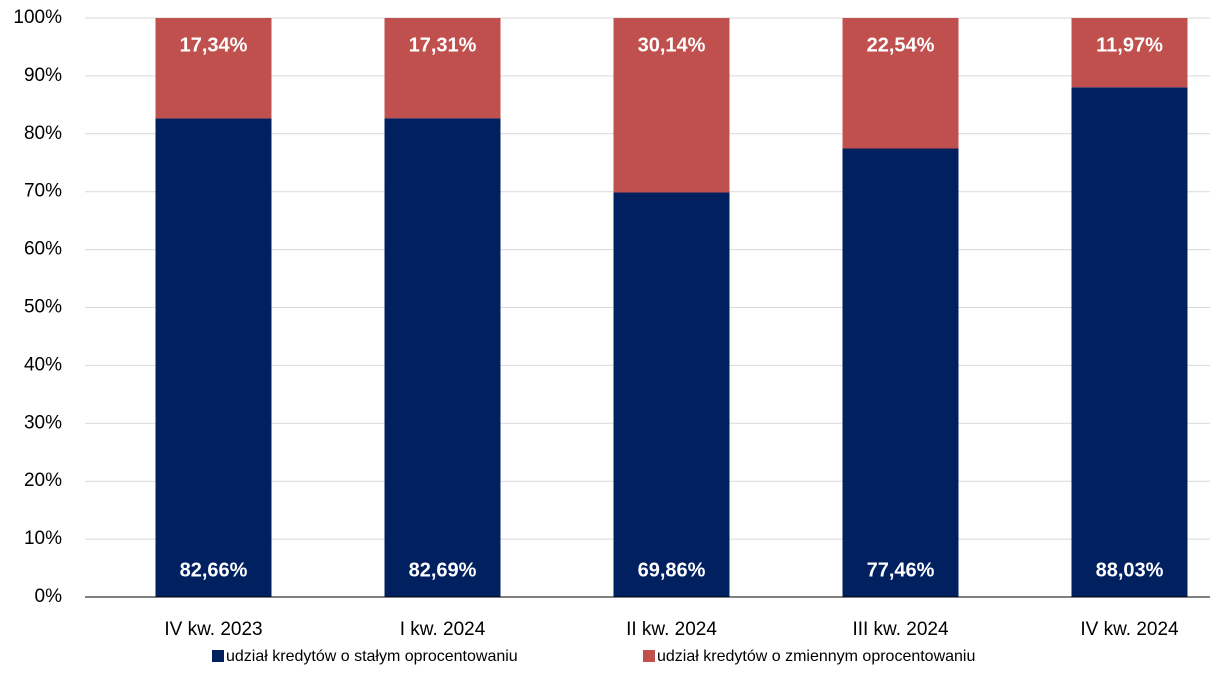  I want to click on legend-label: udział kredytów o stałym oprocentowaniu, so click(372, 656).